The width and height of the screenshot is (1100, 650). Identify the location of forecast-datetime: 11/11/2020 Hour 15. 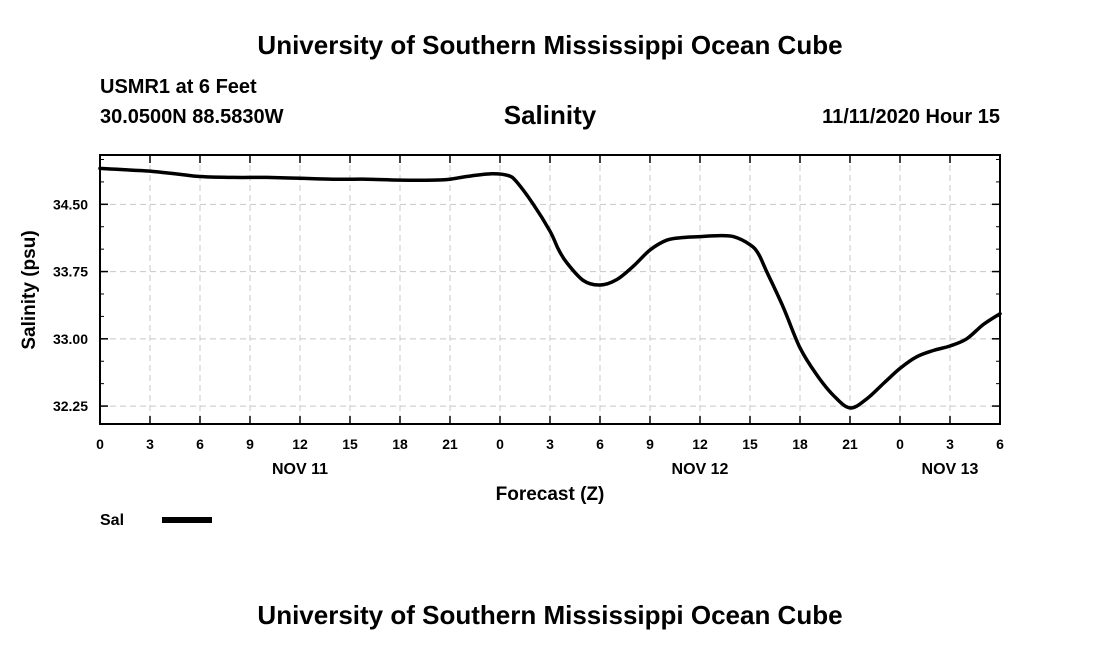
(911, 117).